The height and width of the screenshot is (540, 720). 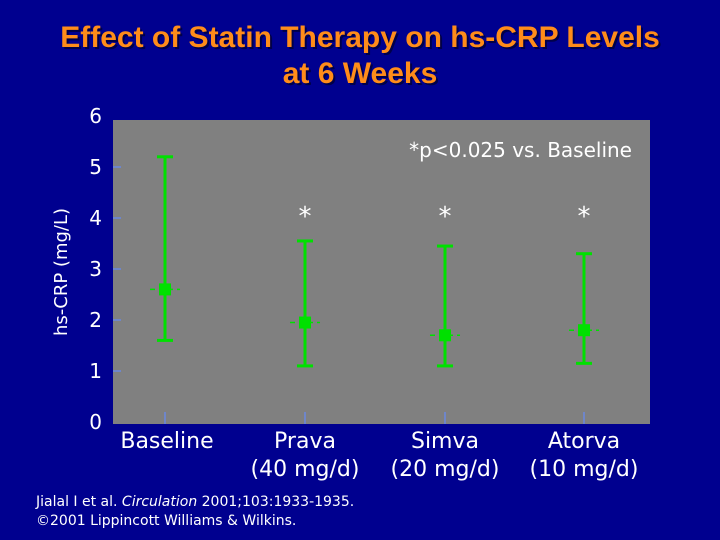 I want to click on x-category-label: Prava, so click(x=305, y=441).